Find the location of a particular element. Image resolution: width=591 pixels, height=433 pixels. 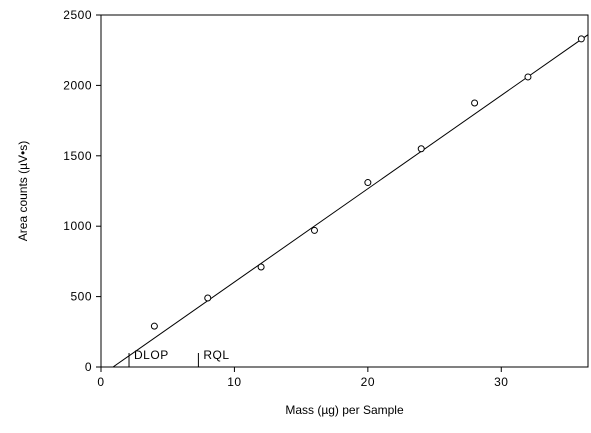

annotation-label: RQL is located at coordinates (216, 355).